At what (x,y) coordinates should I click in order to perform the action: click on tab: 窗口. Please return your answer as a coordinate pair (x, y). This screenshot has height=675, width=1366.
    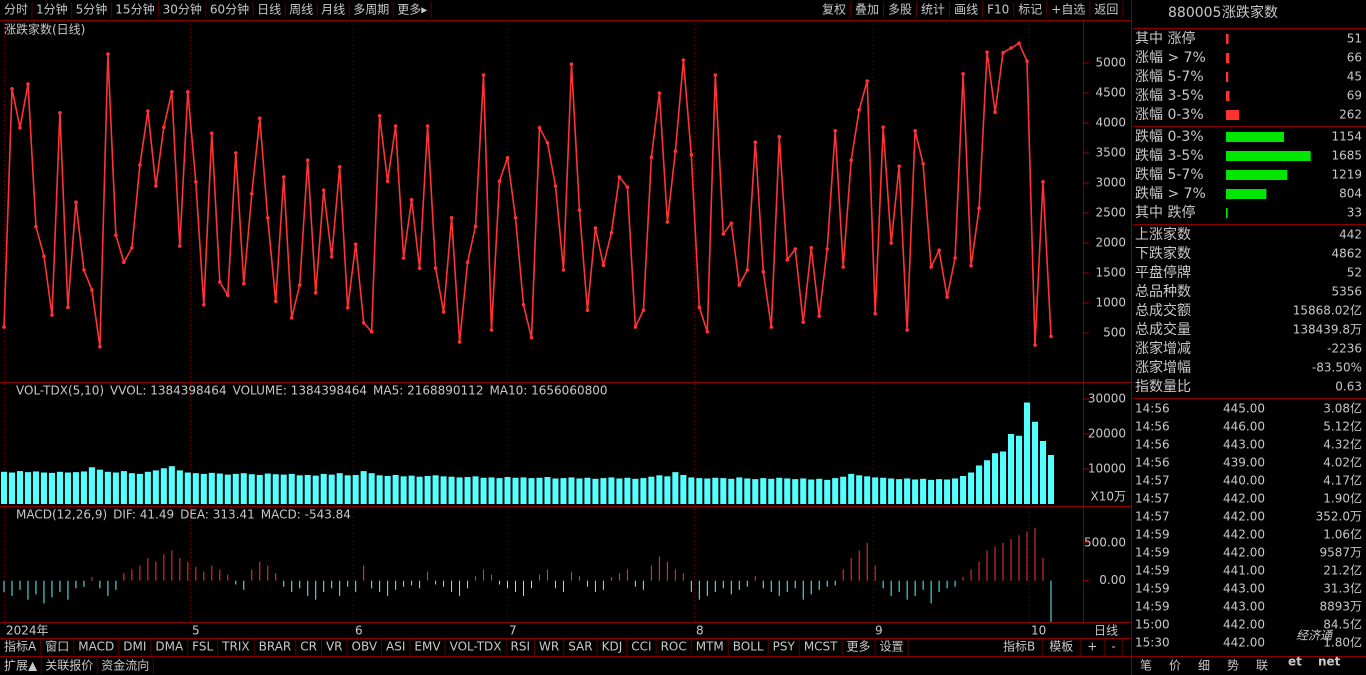
    Looking at the image, I should click on (57, 647).